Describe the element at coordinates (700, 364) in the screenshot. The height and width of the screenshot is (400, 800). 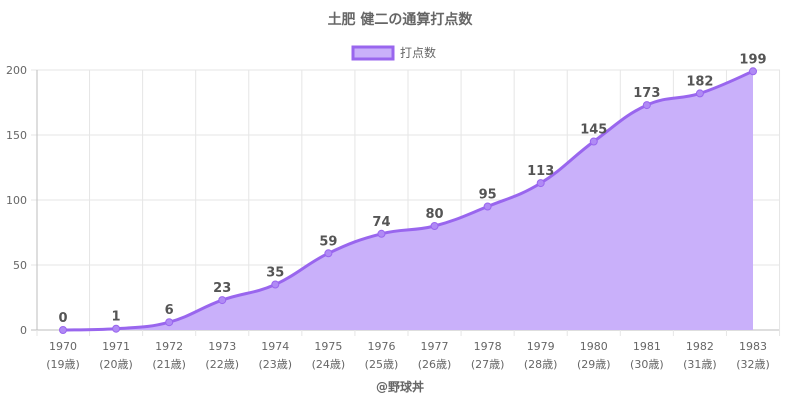
I see `x-tick-sublabel: (31歳)` at that location.